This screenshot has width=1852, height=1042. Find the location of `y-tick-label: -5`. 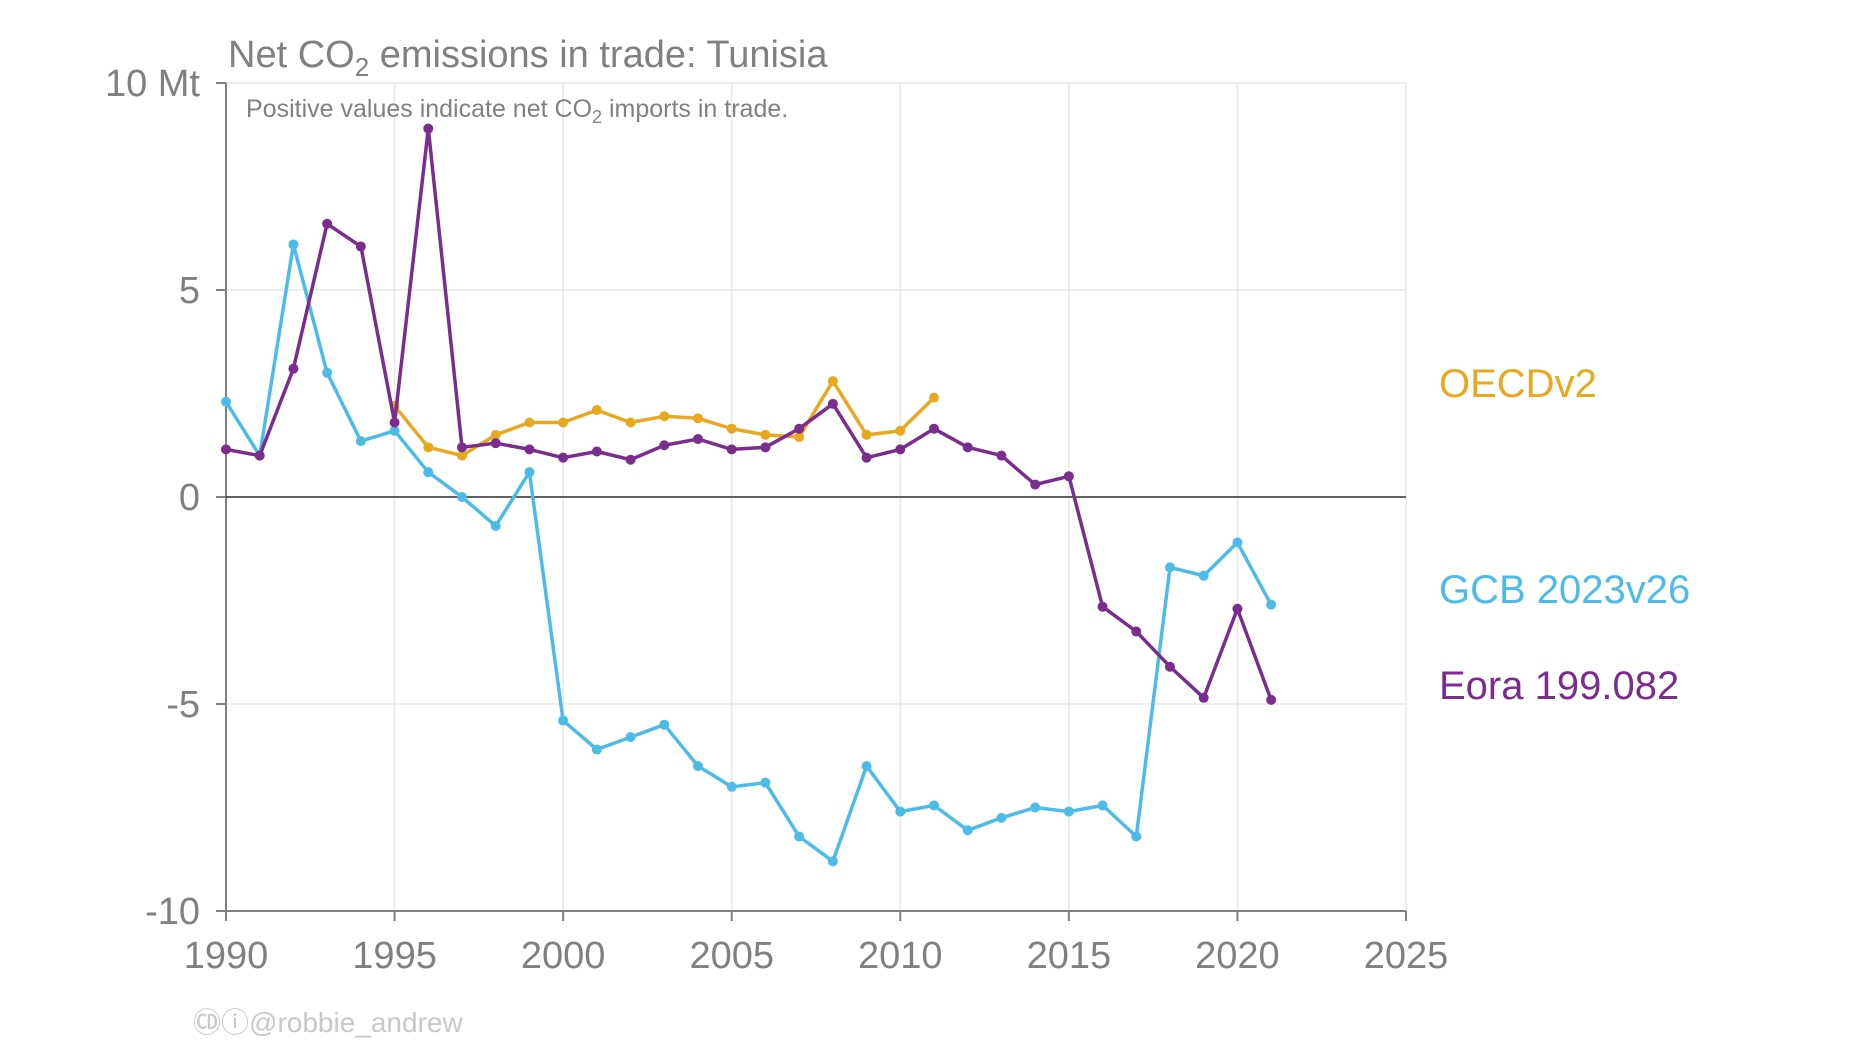

y-tick-label: -5 is located at coordinates (183, 705).